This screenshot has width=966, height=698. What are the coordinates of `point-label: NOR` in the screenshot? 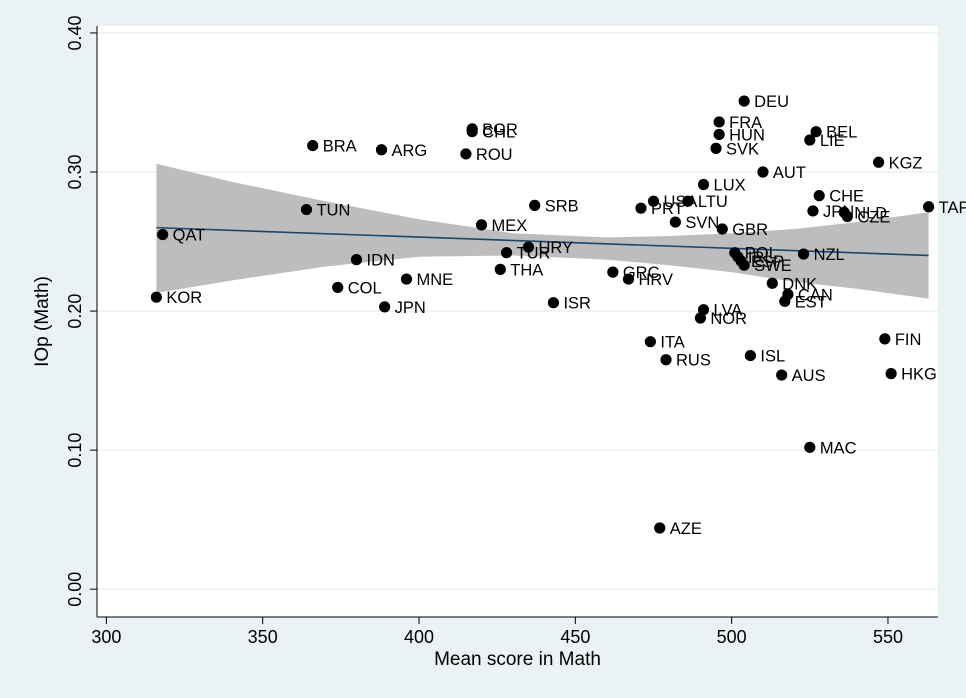 It's located at (728, 319).